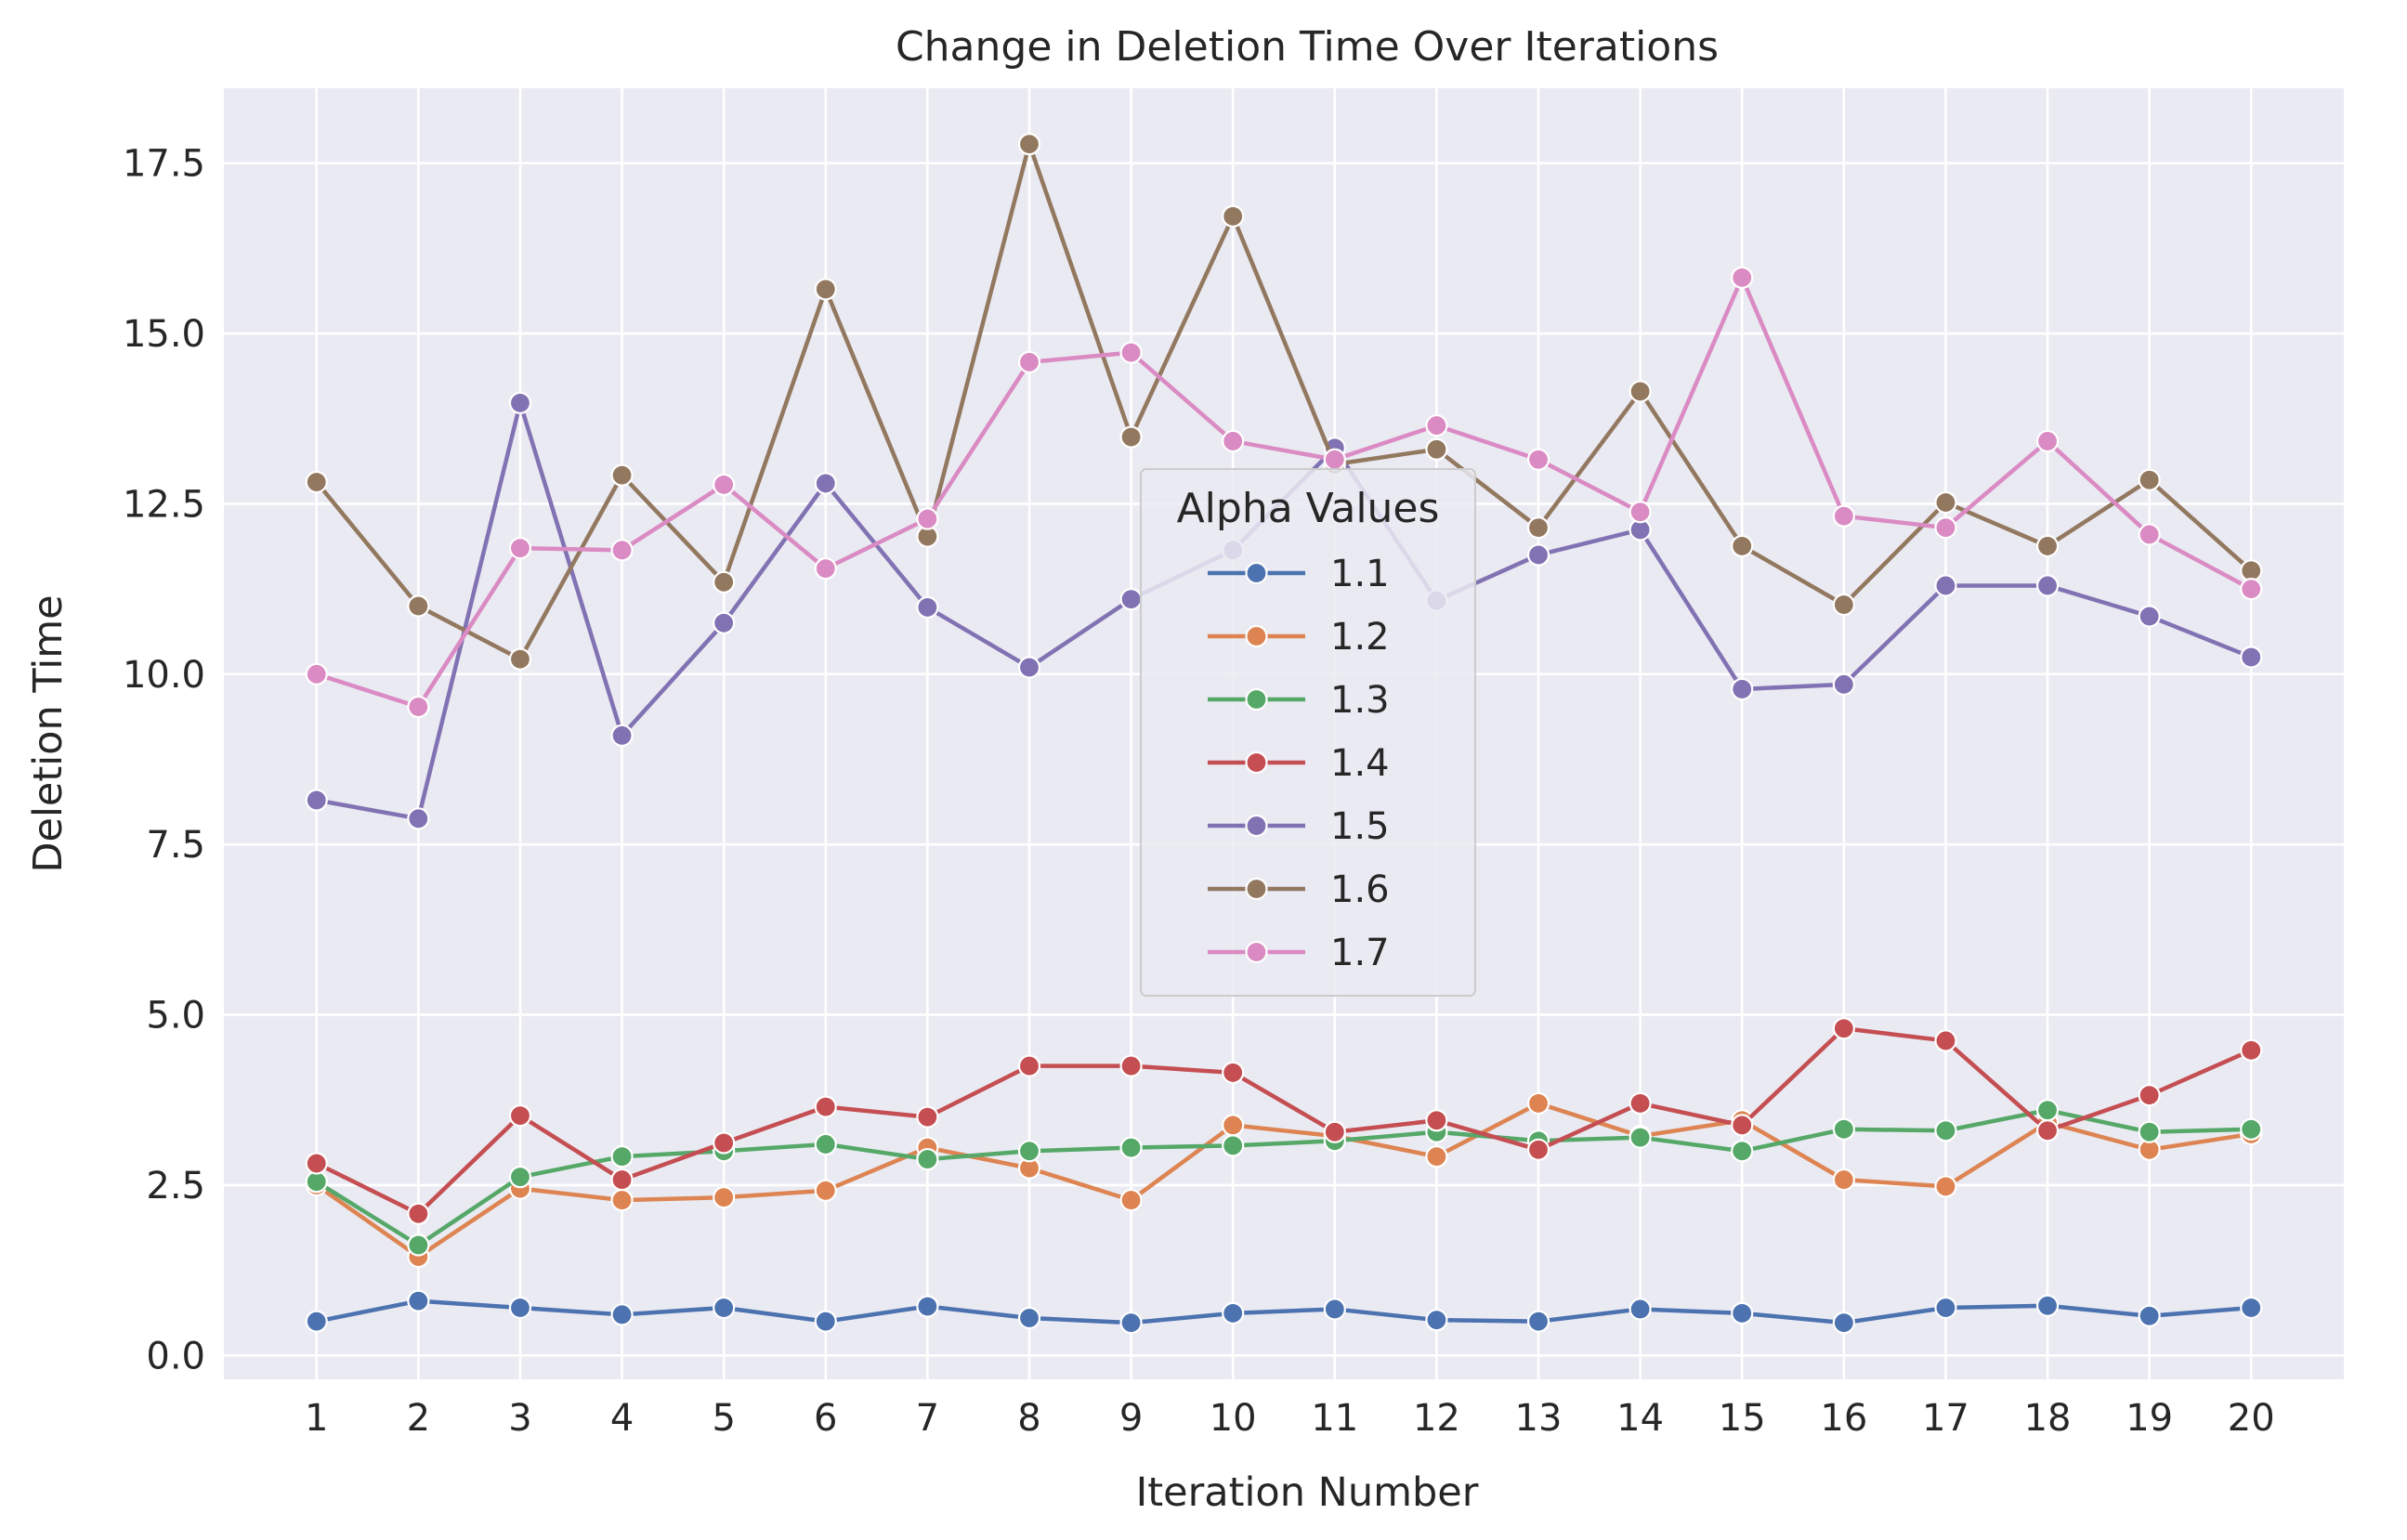  I want to click on legend-item: 1.3, so click(1299, 700).